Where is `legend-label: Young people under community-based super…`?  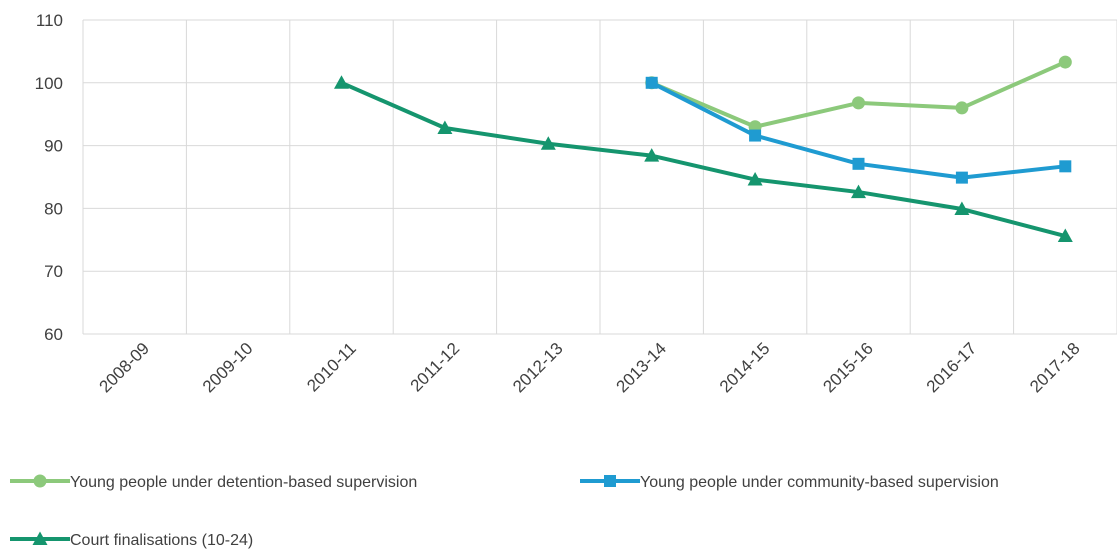
legend-label: Young people under community-based super… is located at coordinates (819, 482).